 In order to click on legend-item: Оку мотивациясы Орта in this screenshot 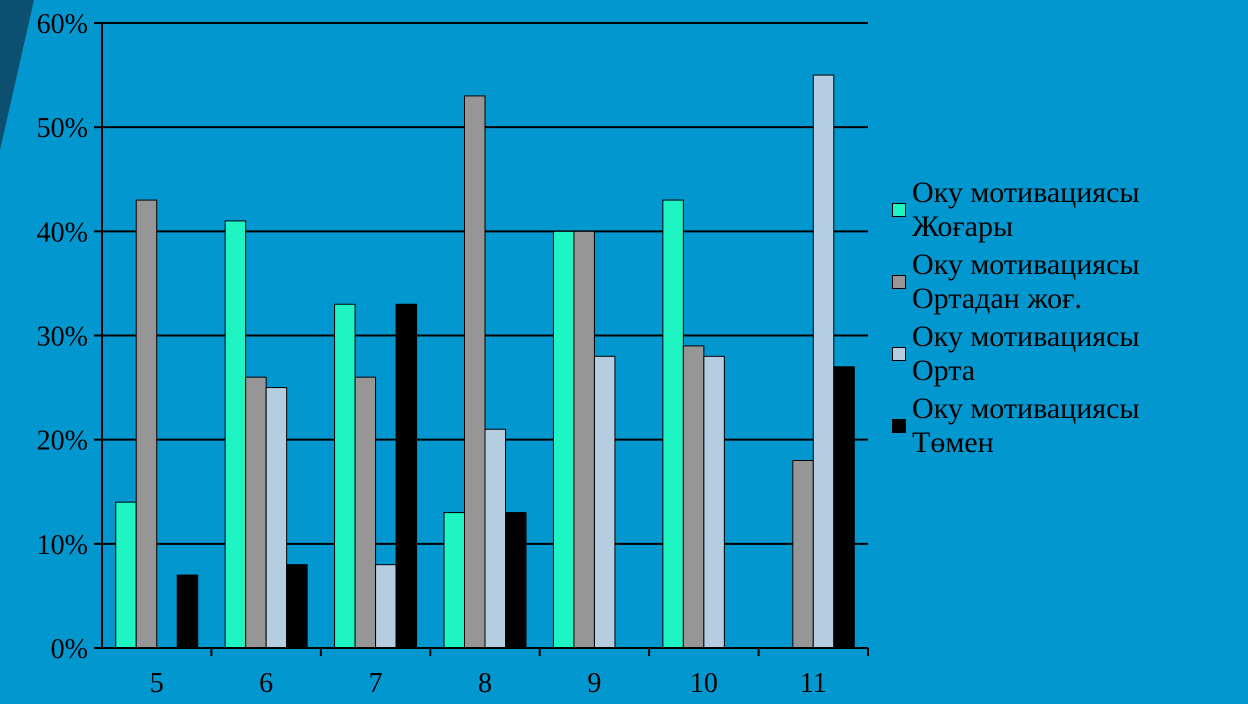, I will do `click(1067, 354)`.